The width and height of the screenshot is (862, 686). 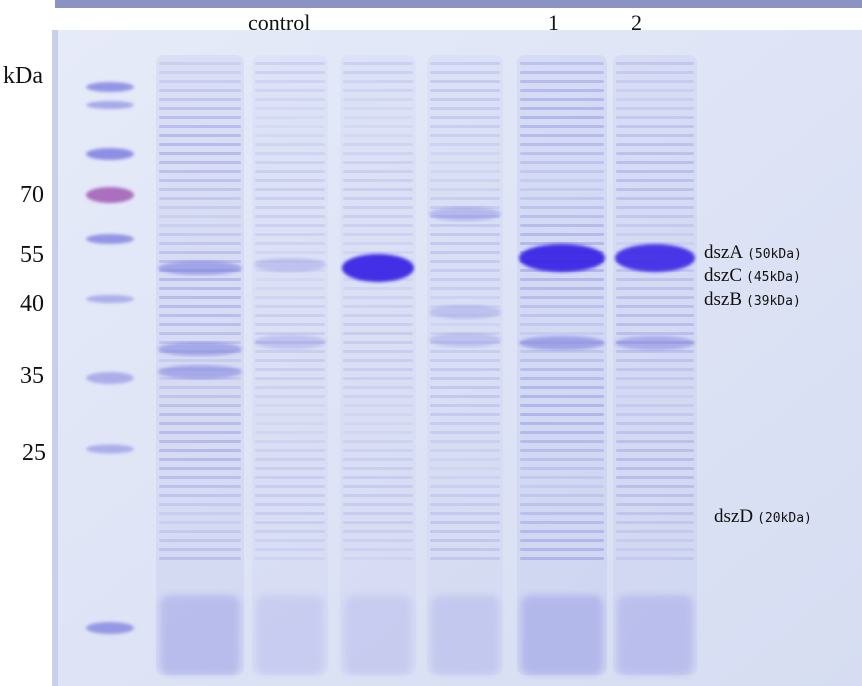 What do you see at coordinates (784, 518) in the screenshot?
I see `band-size: (20kDa)` at bounding box center [784, 518].